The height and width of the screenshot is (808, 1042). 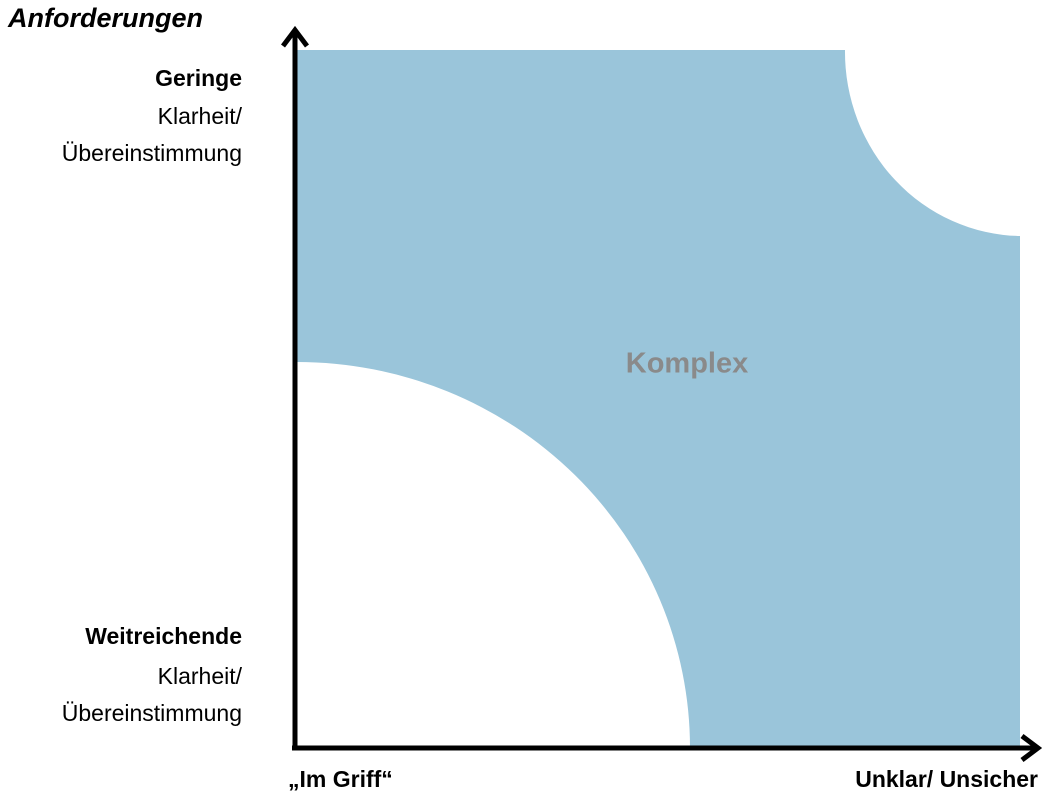 I want to click on x-left-label: „Im Griff“, so click(x=340, y=779).